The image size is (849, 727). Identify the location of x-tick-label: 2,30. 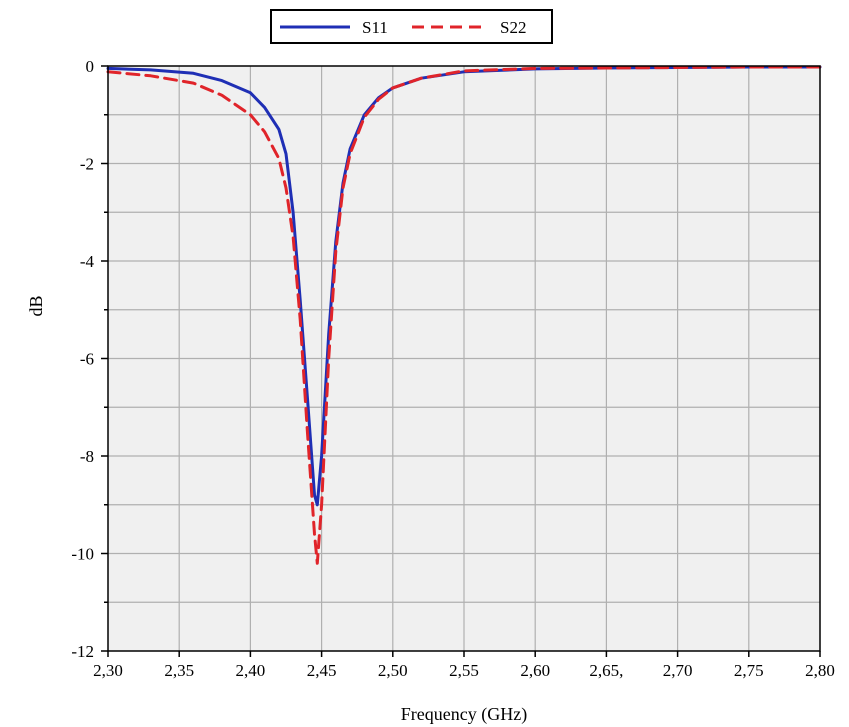
(108, 670).